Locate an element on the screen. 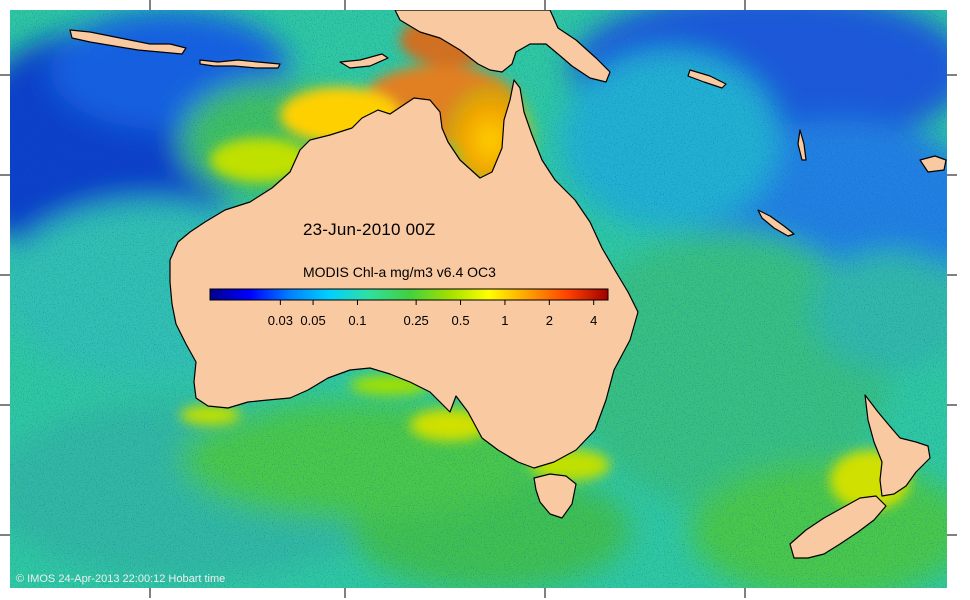  java is located at coordinates (128, 42).